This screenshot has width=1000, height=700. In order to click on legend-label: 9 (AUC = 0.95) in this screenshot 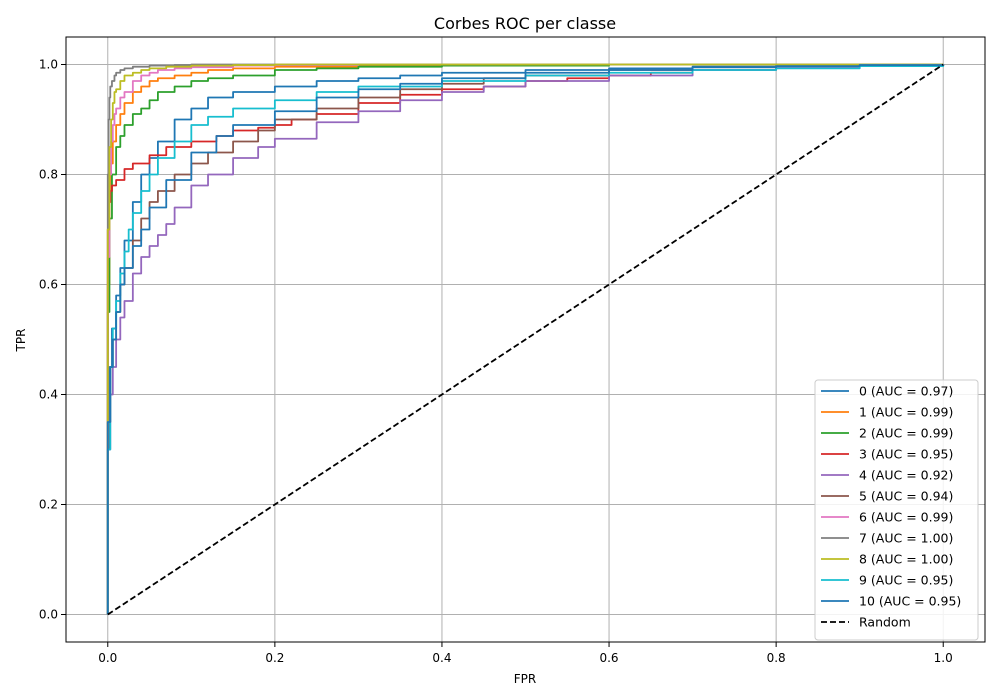, I will do `click(906, 580)`.